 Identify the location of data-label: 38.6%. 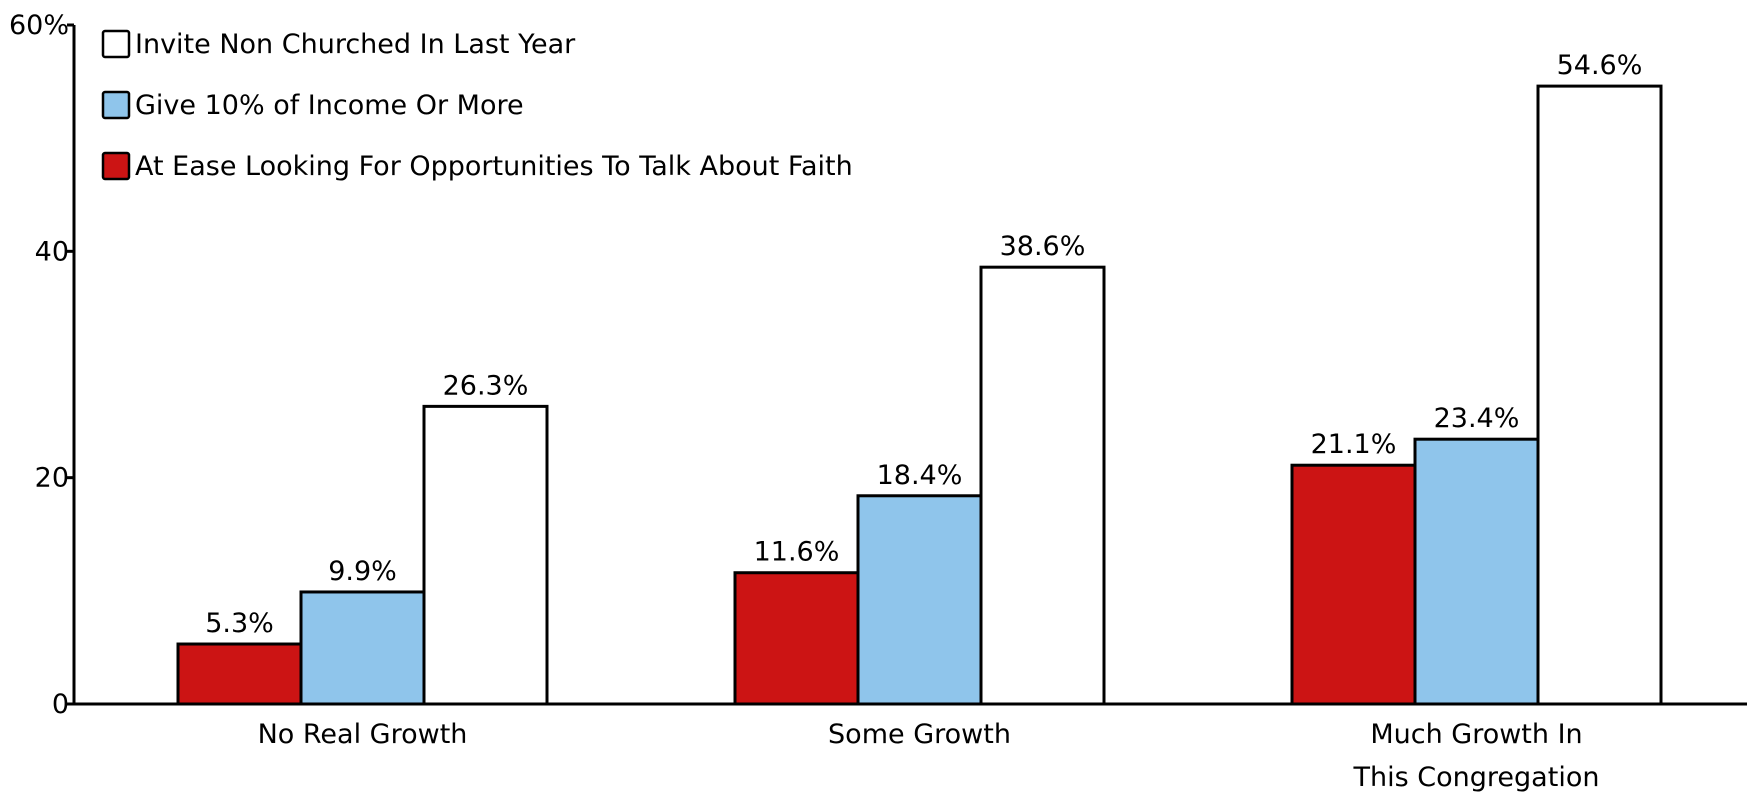
(1043, 246).